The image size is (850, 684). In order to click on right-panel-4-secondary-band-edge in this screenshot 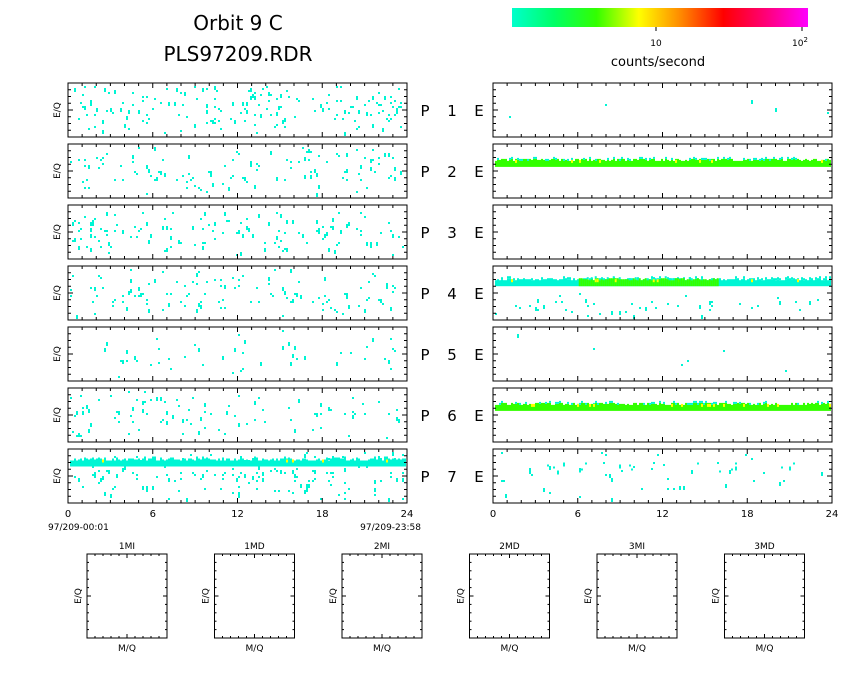, I will do `click(591, 278)`.